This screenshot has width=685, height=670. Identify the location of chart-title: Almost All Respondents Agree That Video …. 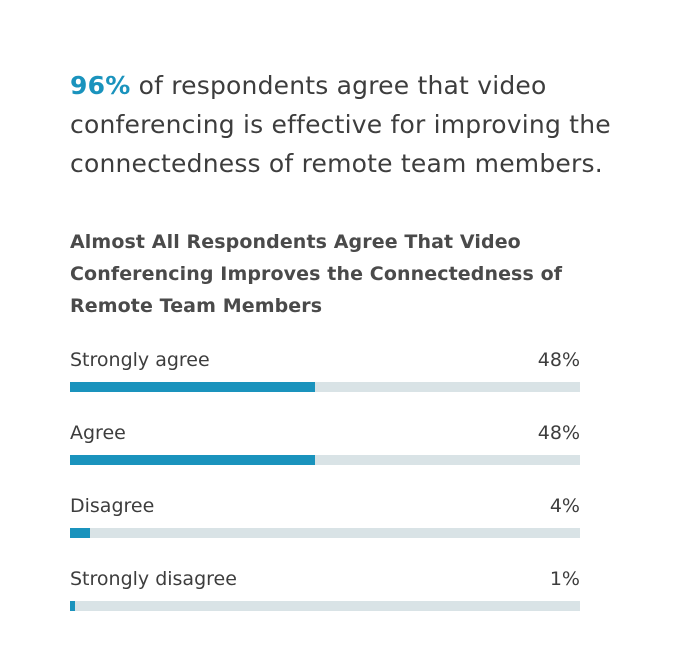
(316, 274).